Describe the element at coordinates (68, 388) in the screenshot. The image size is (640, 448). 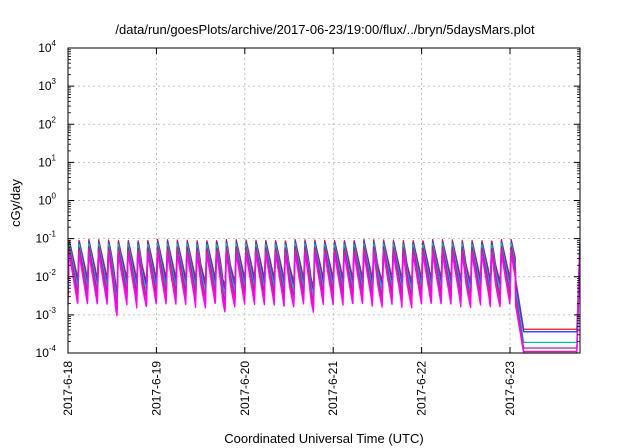
I see `x-tick-label: 2017-6-18` at that location.